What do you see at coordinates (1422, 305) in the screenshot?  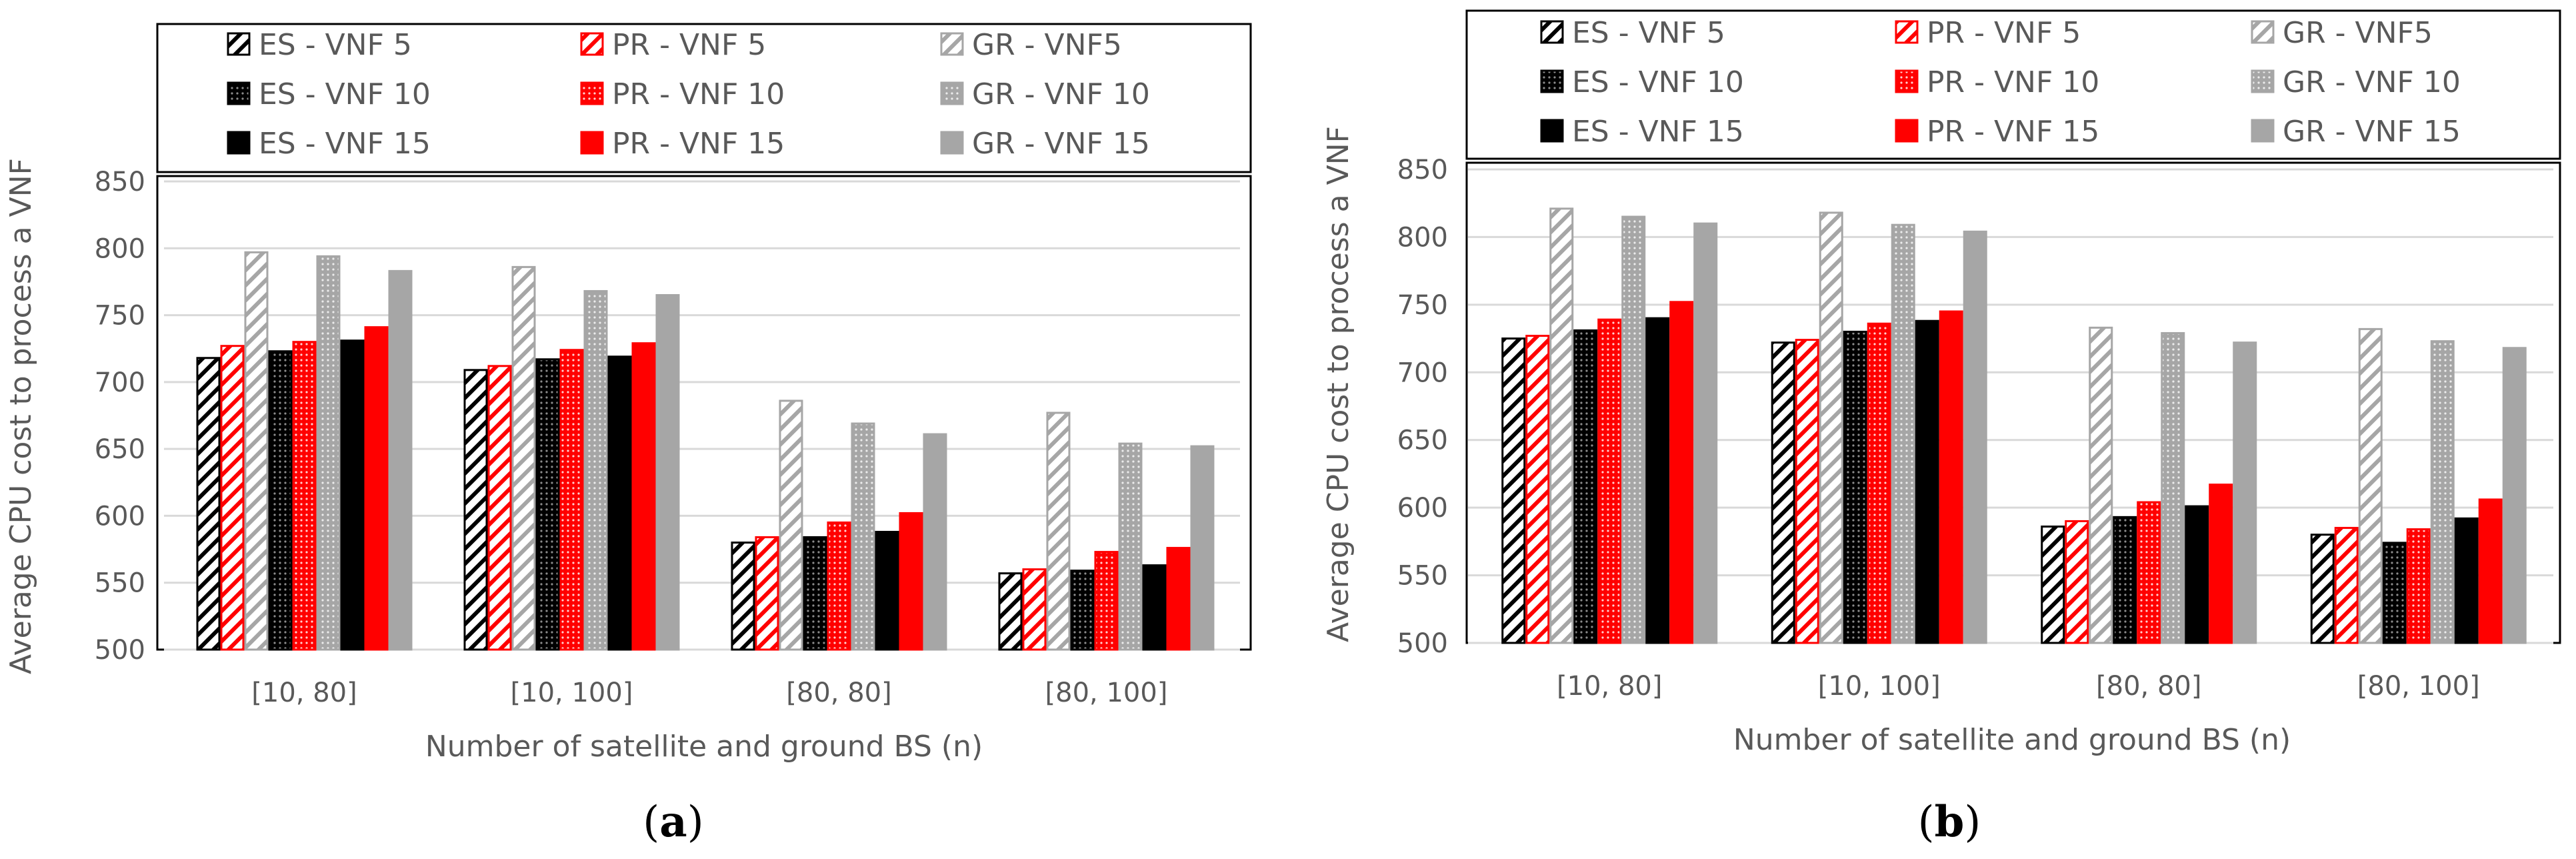 I see `y-tick-label: 750` at bounding box center [1422, 305].